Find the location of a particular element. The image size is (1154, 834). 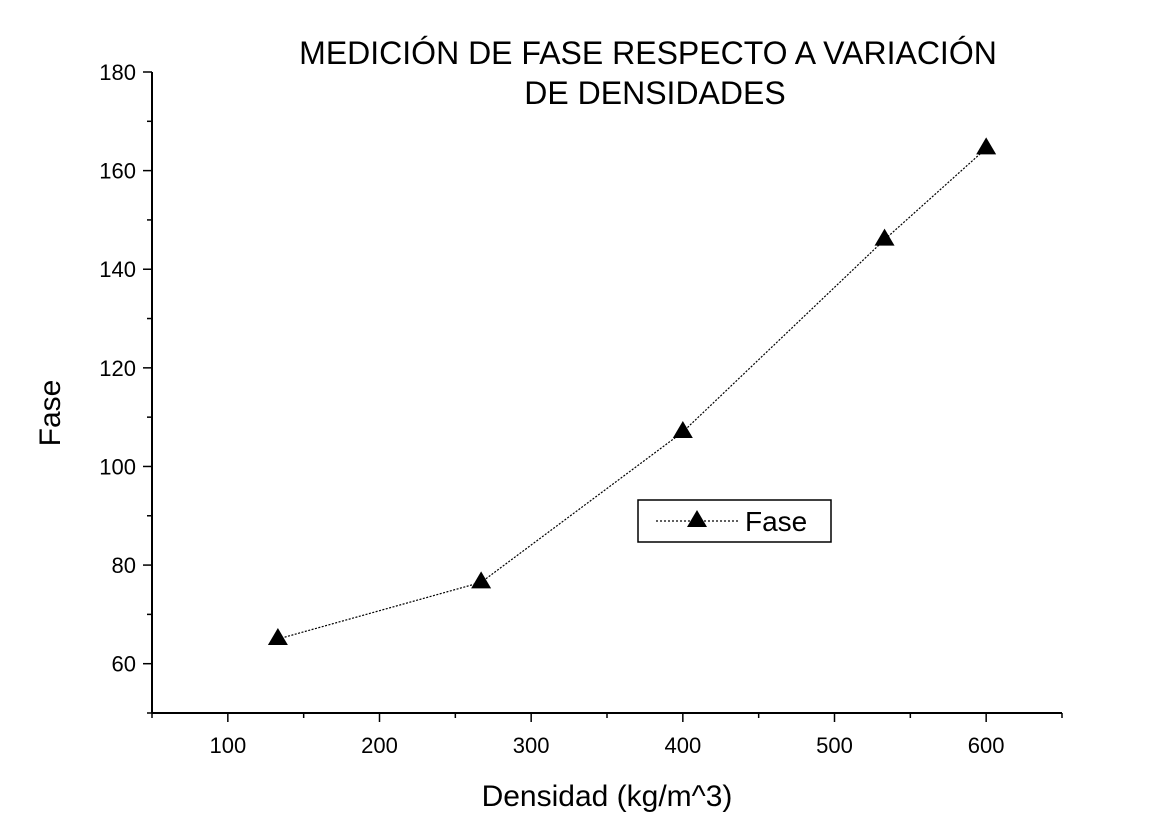

x-tick-label: 300 is located at coordinates (531, 745).